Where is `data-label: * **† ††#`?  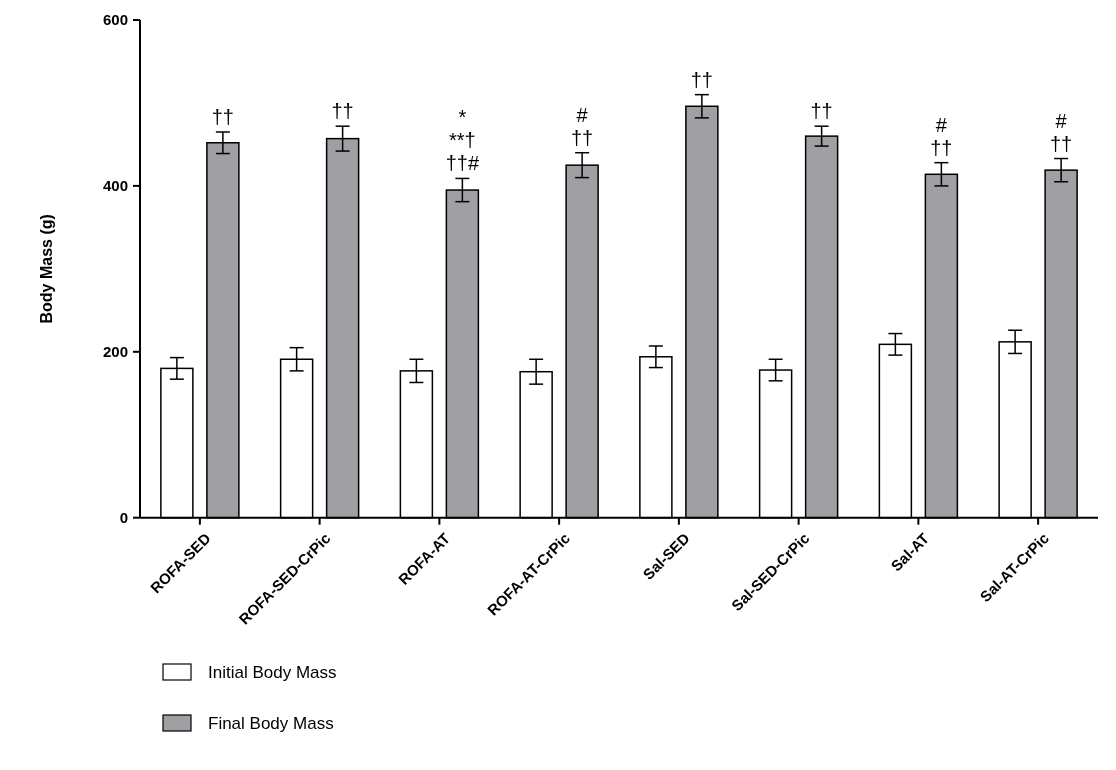 data-label: * **† ††# is located at coordinates (462, 140).